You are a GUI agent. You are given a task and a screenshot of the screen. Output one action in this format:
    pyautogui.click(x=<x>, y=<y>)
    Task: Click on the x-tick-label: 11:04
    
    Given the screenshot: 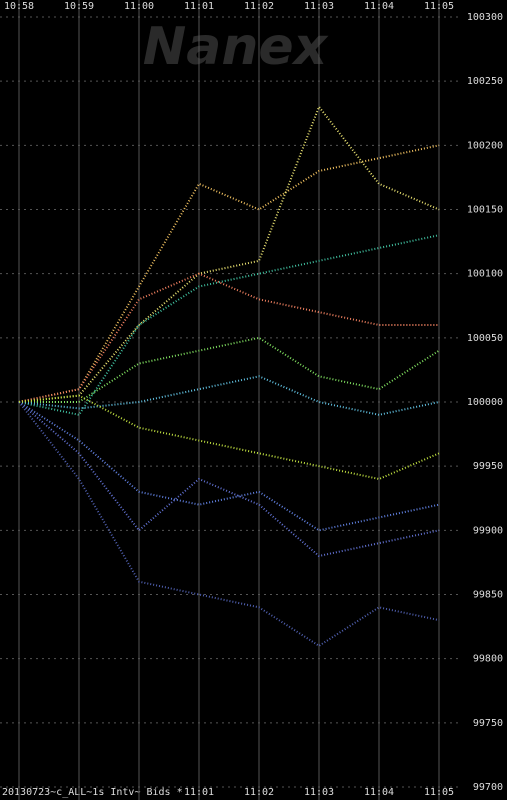 What is the action you would take?
    pyautogui.click(x=379, y=6)
    